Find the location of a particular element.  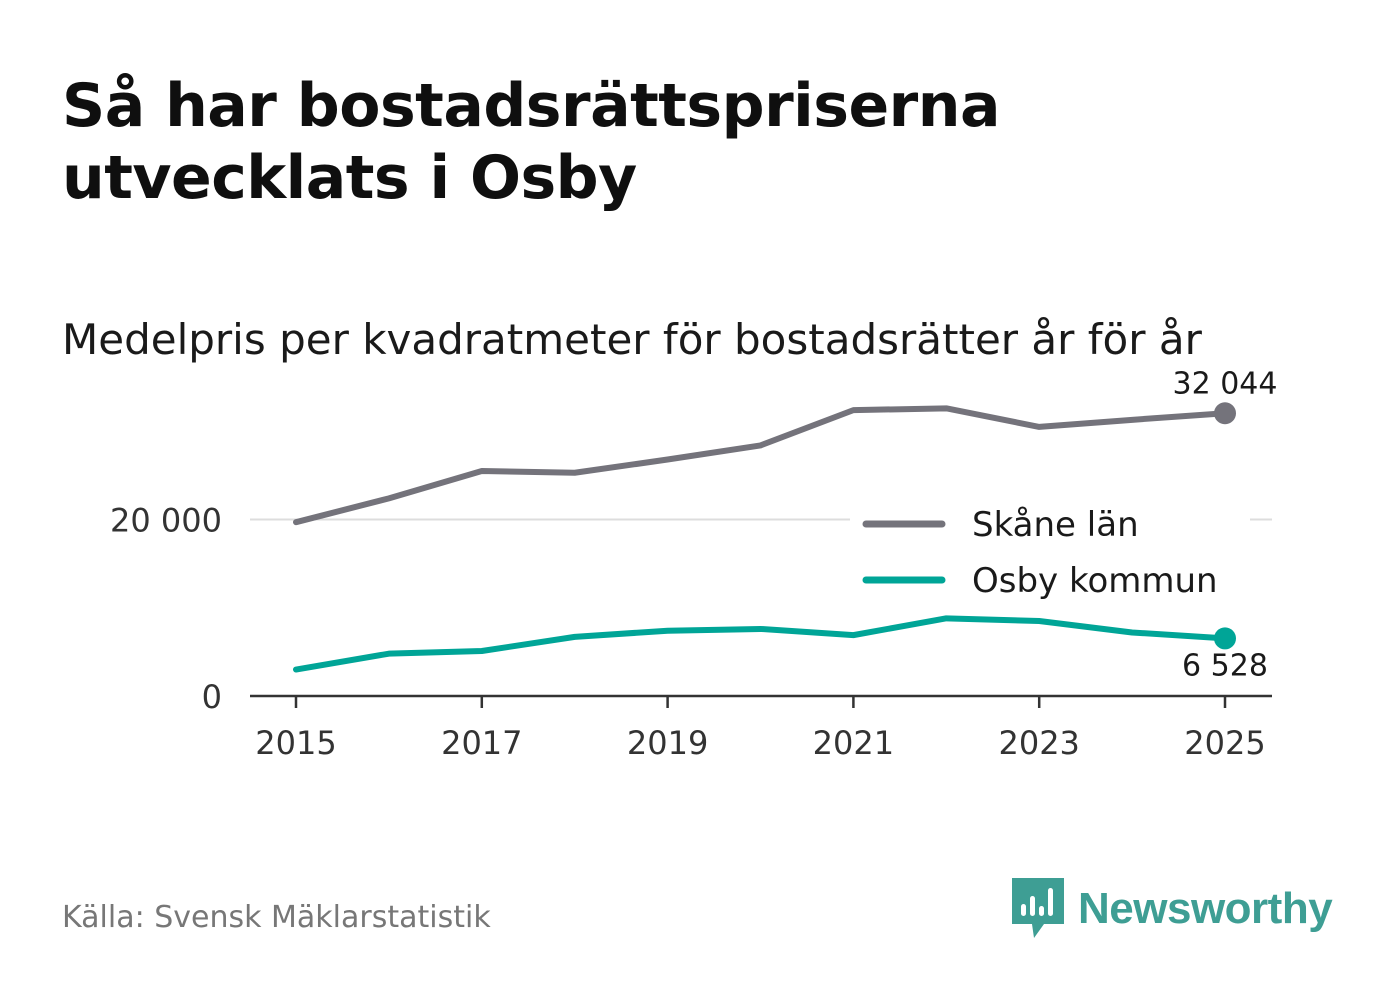

legend-background is located at coordinates (1050, 554).